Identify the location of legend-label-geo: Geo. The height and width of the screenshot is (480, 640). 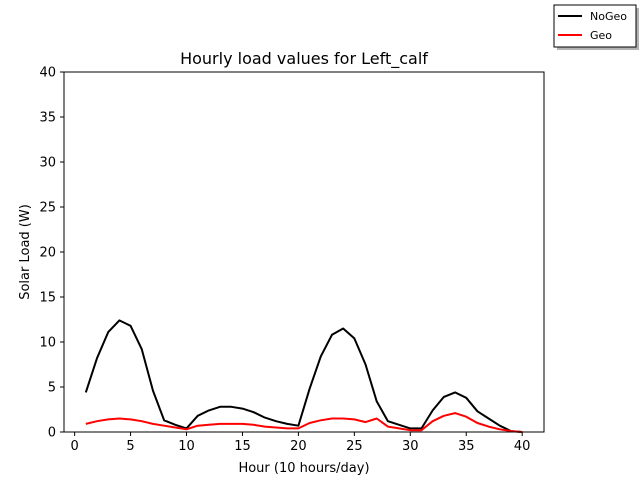
(601, 35).